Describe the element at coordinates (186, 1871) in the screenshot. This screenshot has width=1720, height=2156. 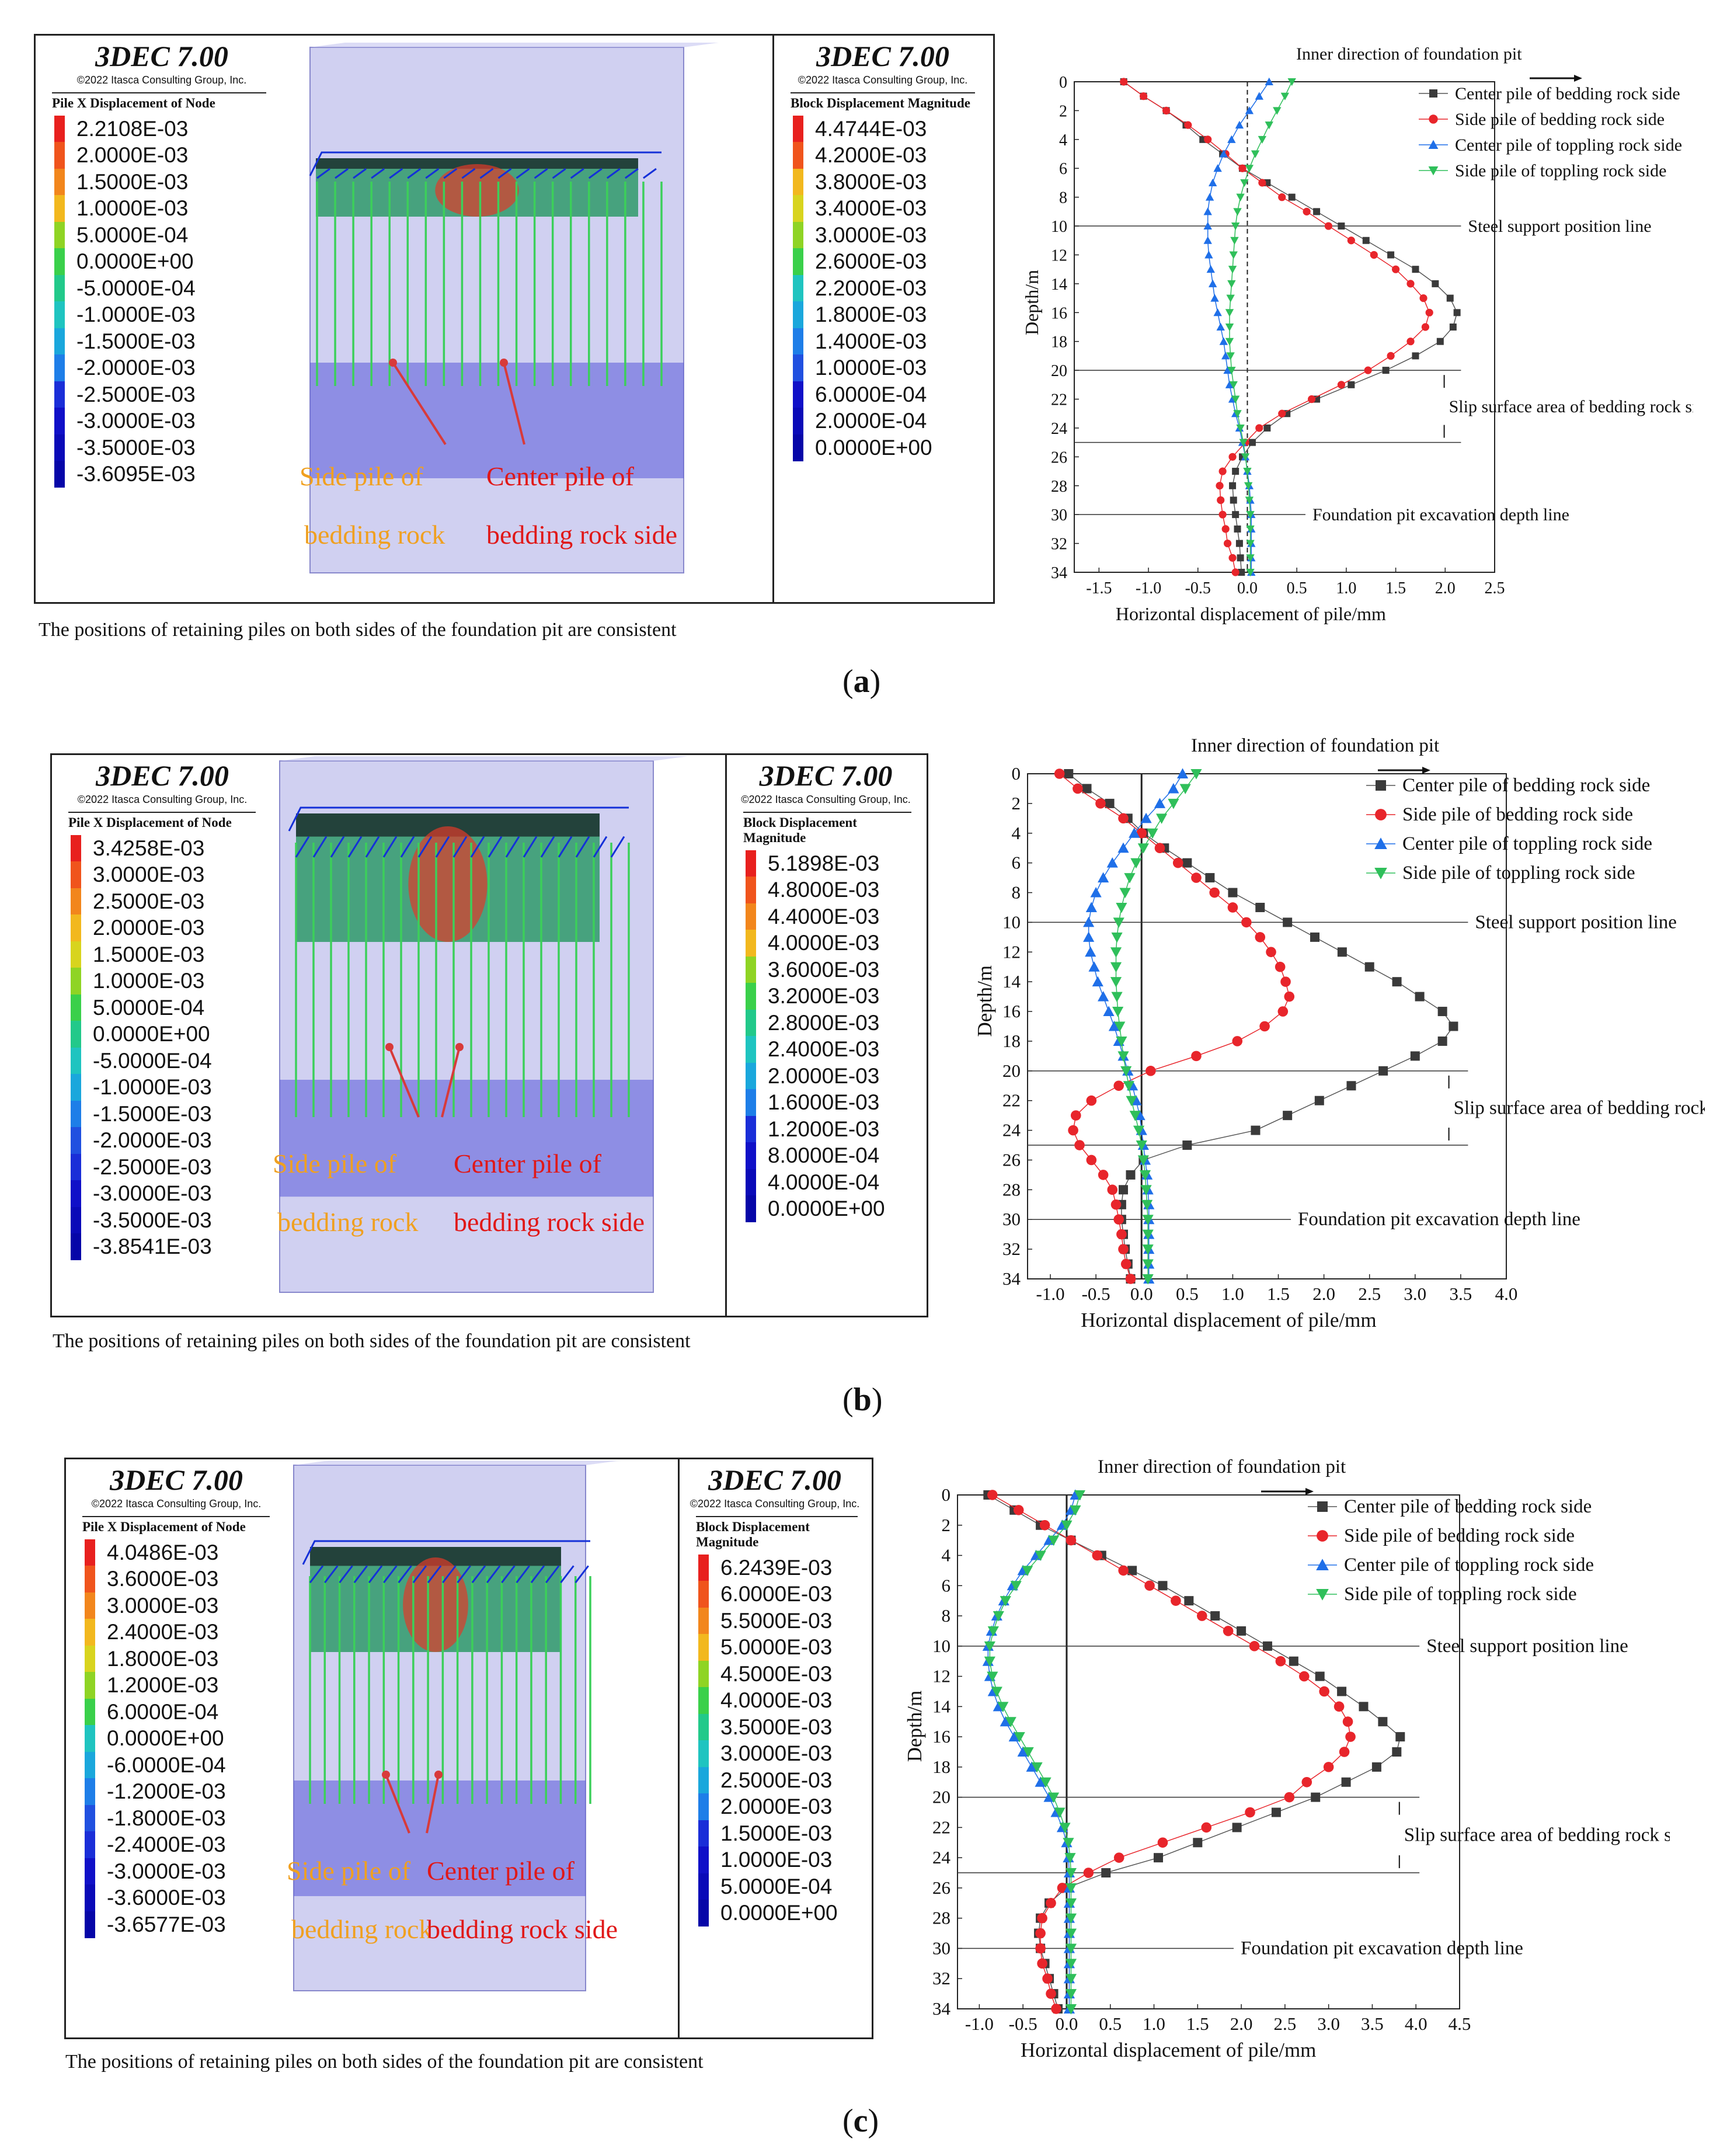
I see `legend-entry: -3.0000E-03` at that location.